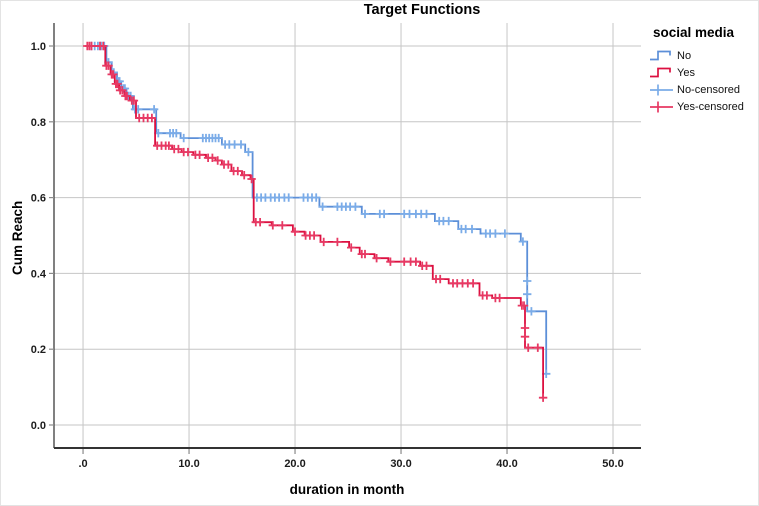 This screenshot has width=759, height=506. Describe the element at coordinates (694, 32) in the screenshot. I see `legend-title: social media` at that location.